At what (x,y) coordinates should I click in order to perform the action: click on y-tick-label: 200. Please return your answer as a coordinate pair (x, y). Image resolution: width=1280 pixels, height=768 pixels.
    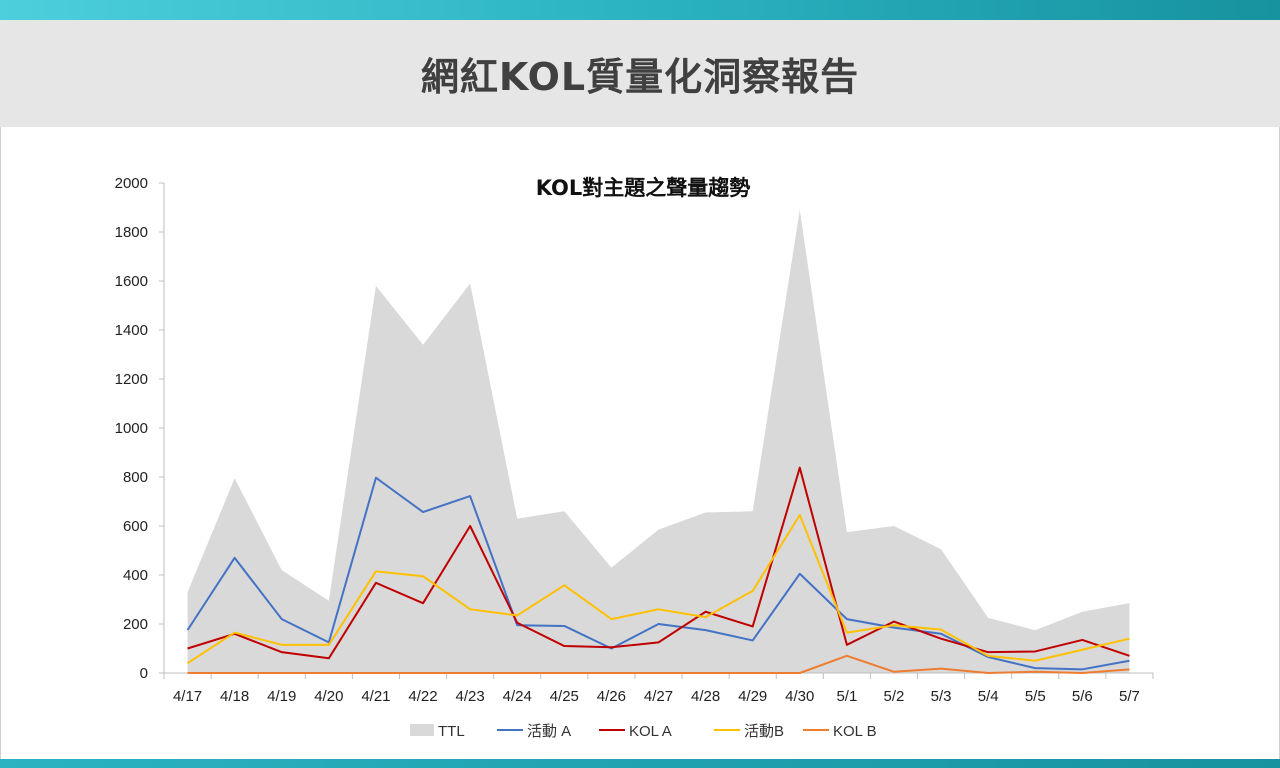
    Looking at the image, I should click on (135, 624).